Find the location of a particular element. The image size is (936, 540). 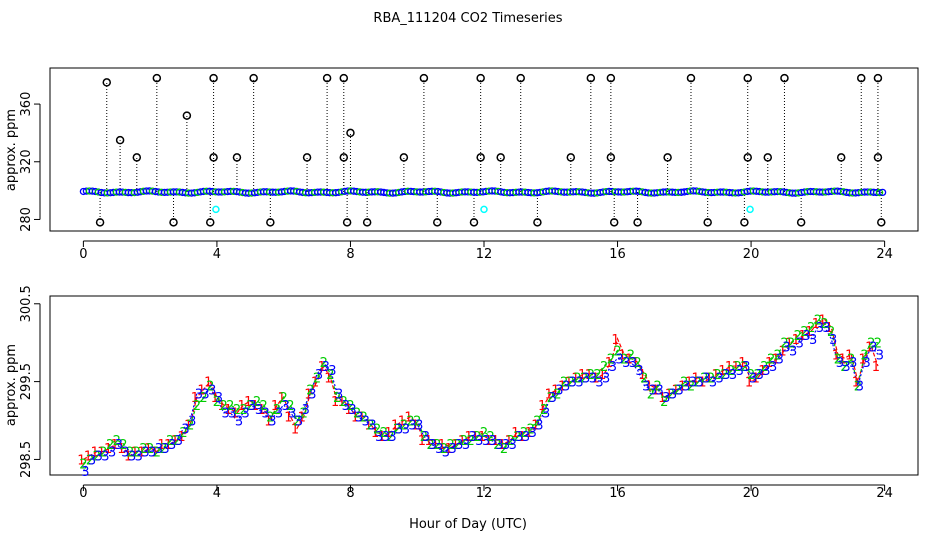

y-tick-label: 299.5 is located at coordinates (26, 381).